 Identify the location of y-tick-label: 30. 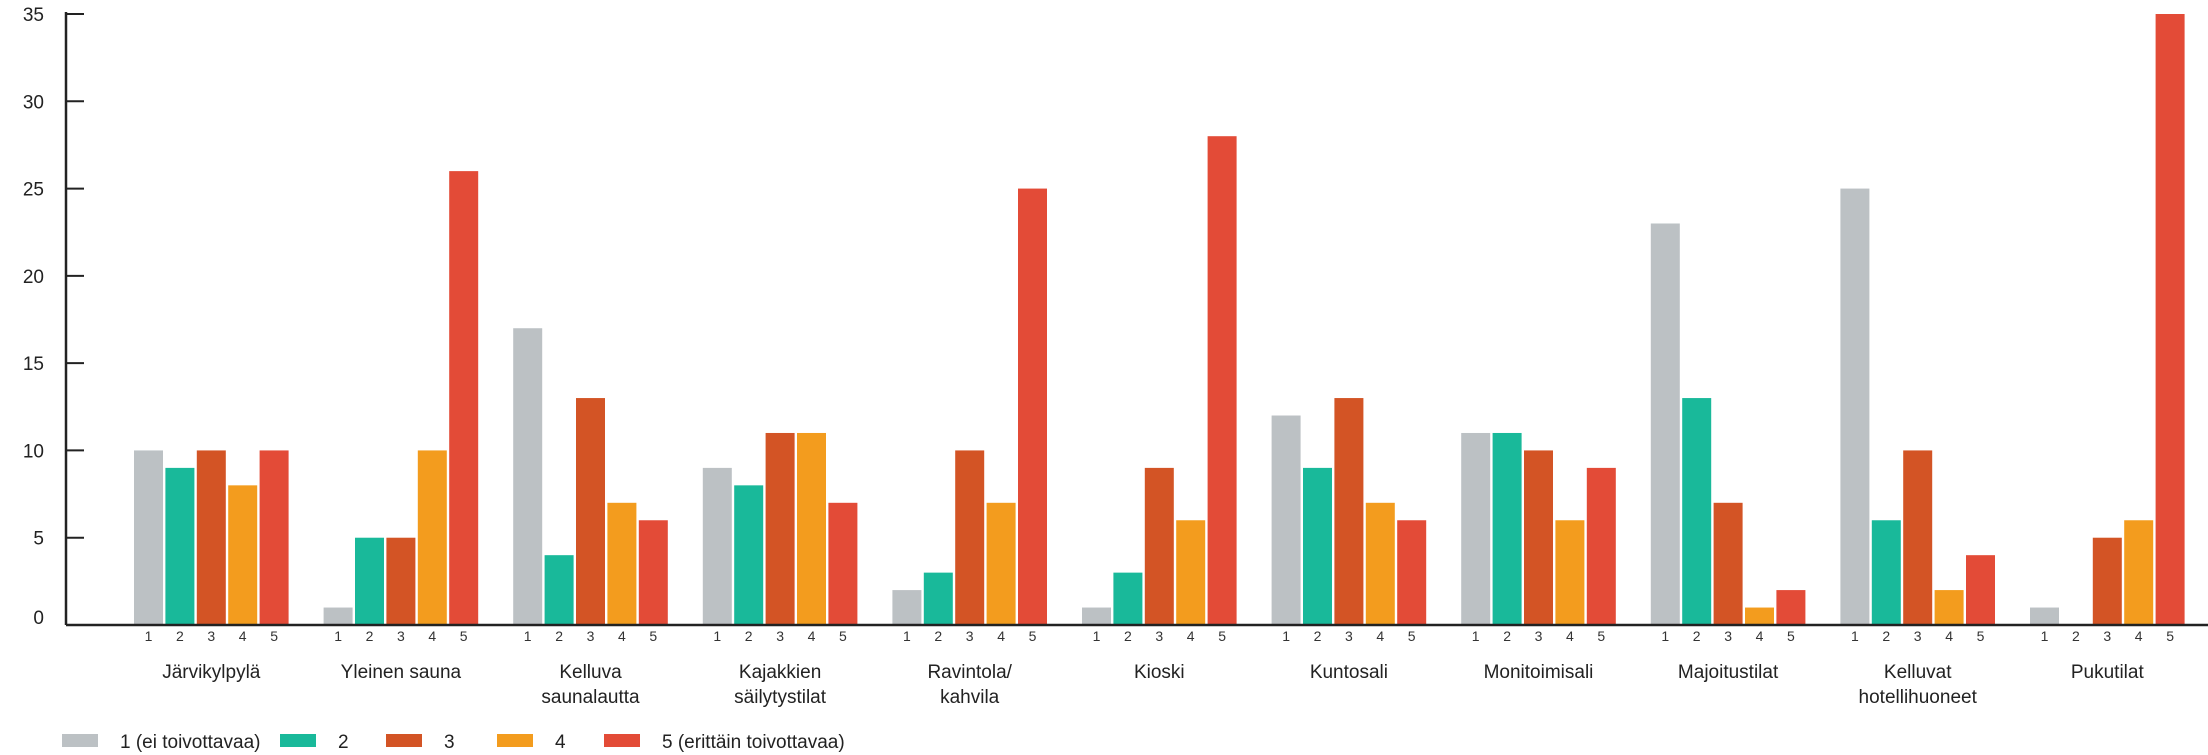
(33, 102).